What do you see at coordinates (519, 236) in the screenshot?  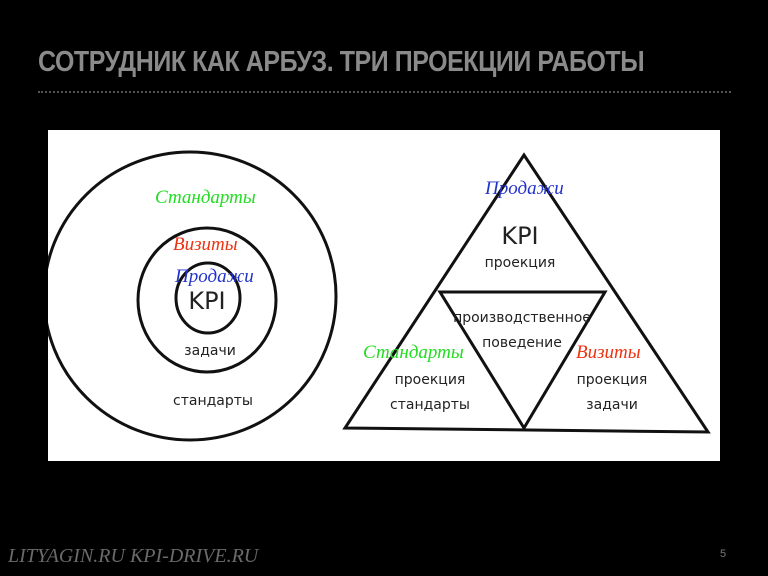 I see `pyramid-kpi: KPI` at bounding box center [519, 236].